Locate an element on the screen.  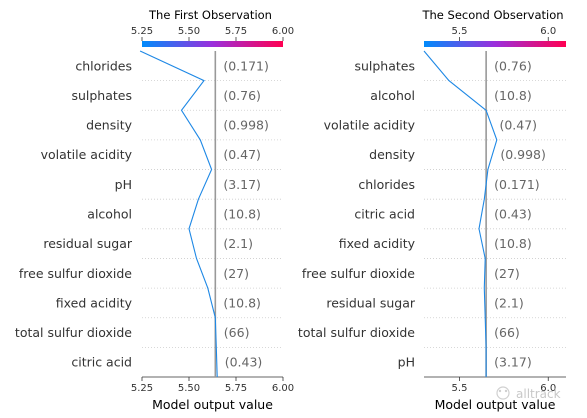
bottom-tick-label: 5.25 is located at coordinates (142, 388).